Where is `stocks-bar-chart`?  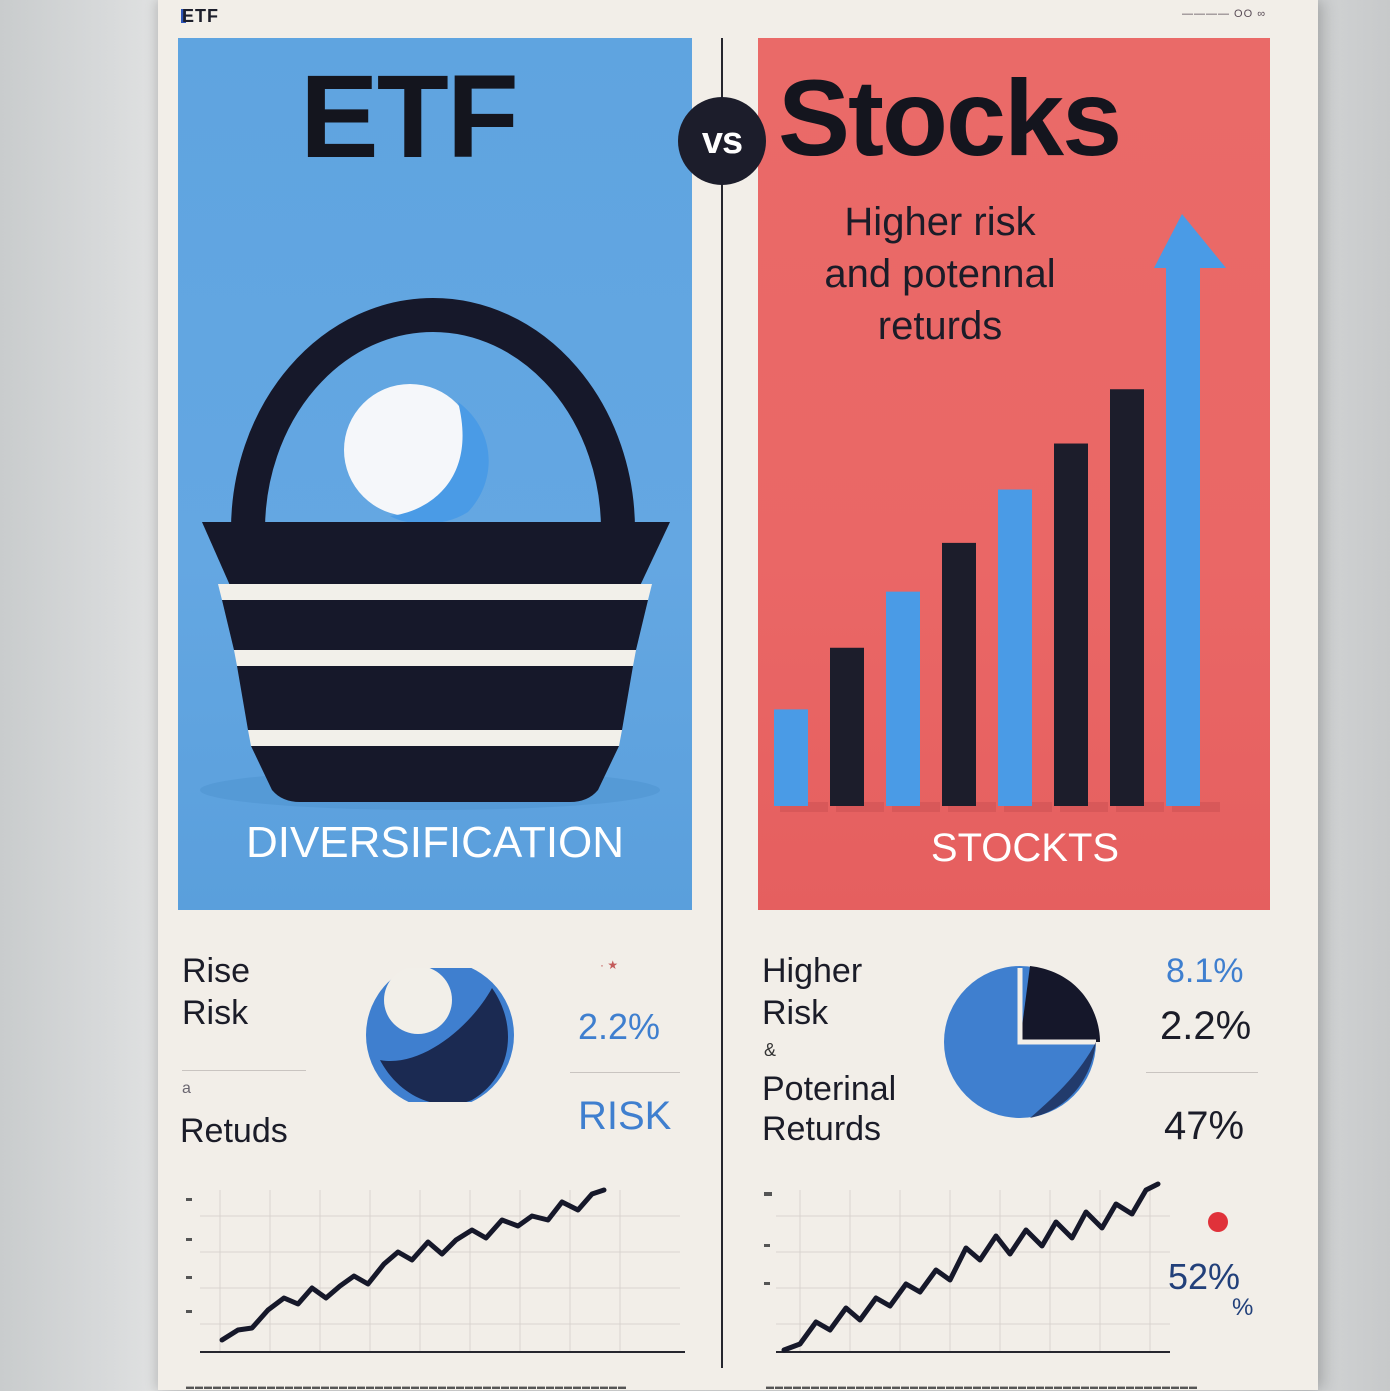
stocks-bar-chart is located at coordinates (1000, 513).